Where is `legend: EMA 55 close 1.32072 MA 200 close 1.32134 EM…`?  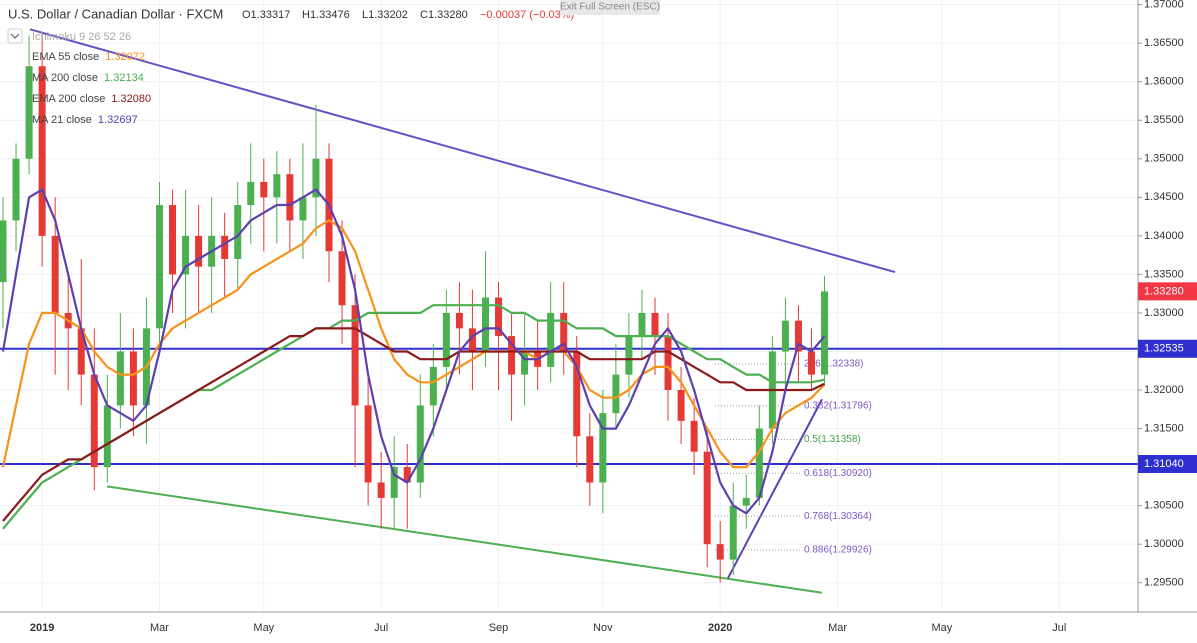 legend: EMA 55 close 1.32072 MA 200 close 1.32134 EM… is located at coordinates (91, 88).